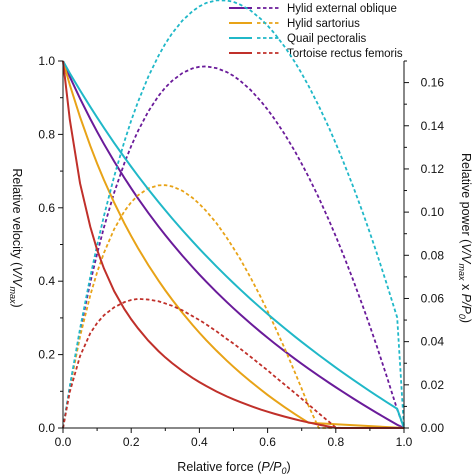 Image resolution: width=474 pixels, height=474 pixels. Describe the element at coordinates (433, 169) in the screenshot. I see `y-right-tick-label: 0.12` at that location.